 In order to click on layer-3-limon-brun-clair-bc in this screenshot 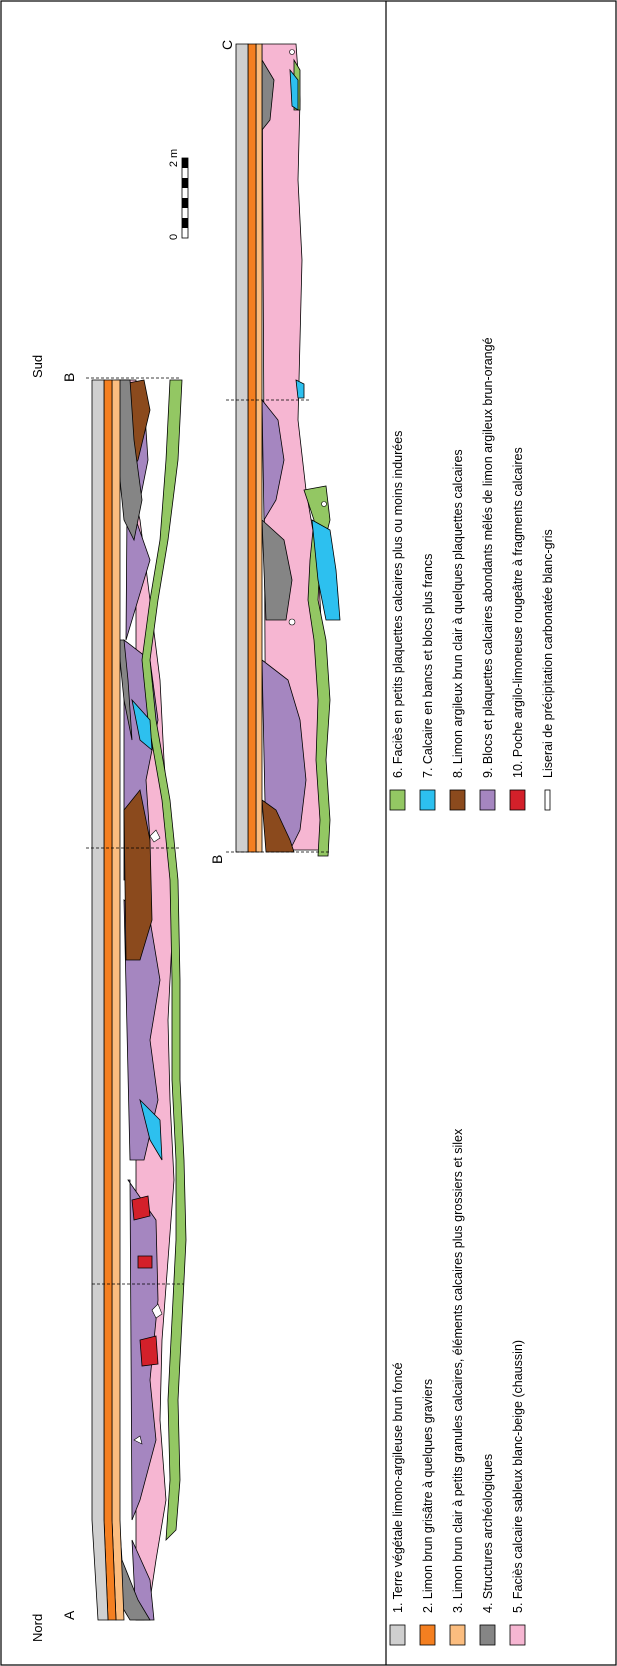, I will do `click(259, 448)`.